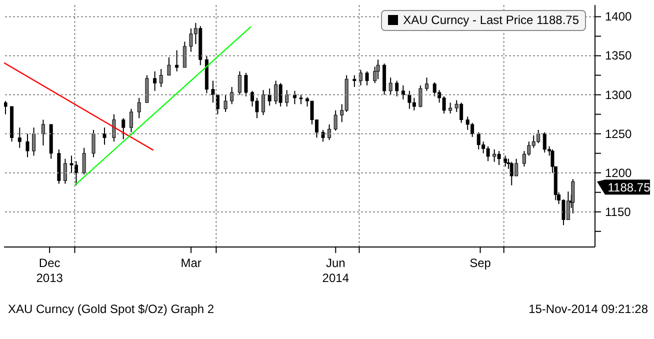 This screenshot has width=654, height=339. Describe the element at coordinates (618, 211) in the screenshot. I see `y-tick-label: 1150` at that location.